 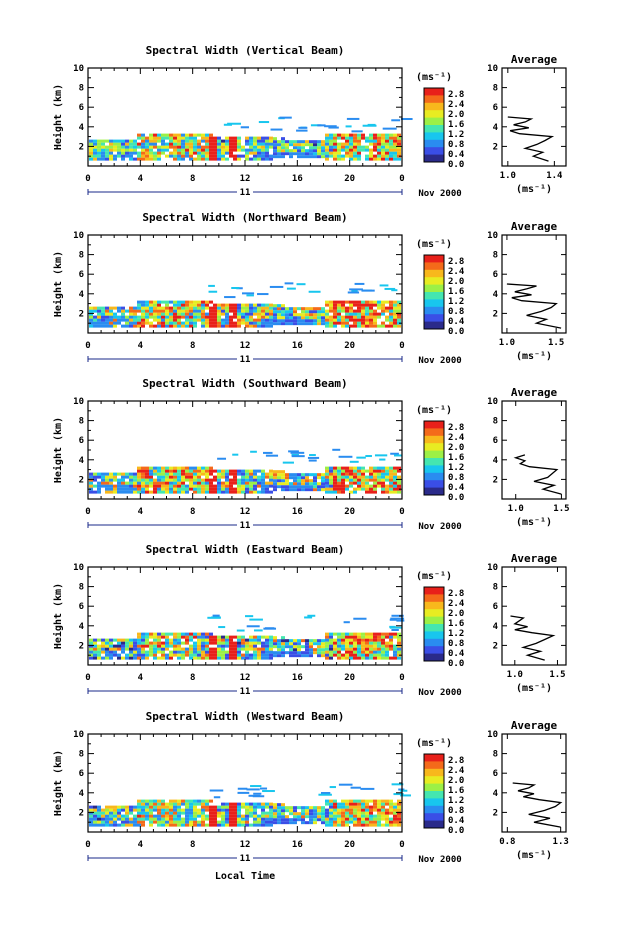 I want to click on colorbar-tick-label: 2.4, so click(x=456, y=105).